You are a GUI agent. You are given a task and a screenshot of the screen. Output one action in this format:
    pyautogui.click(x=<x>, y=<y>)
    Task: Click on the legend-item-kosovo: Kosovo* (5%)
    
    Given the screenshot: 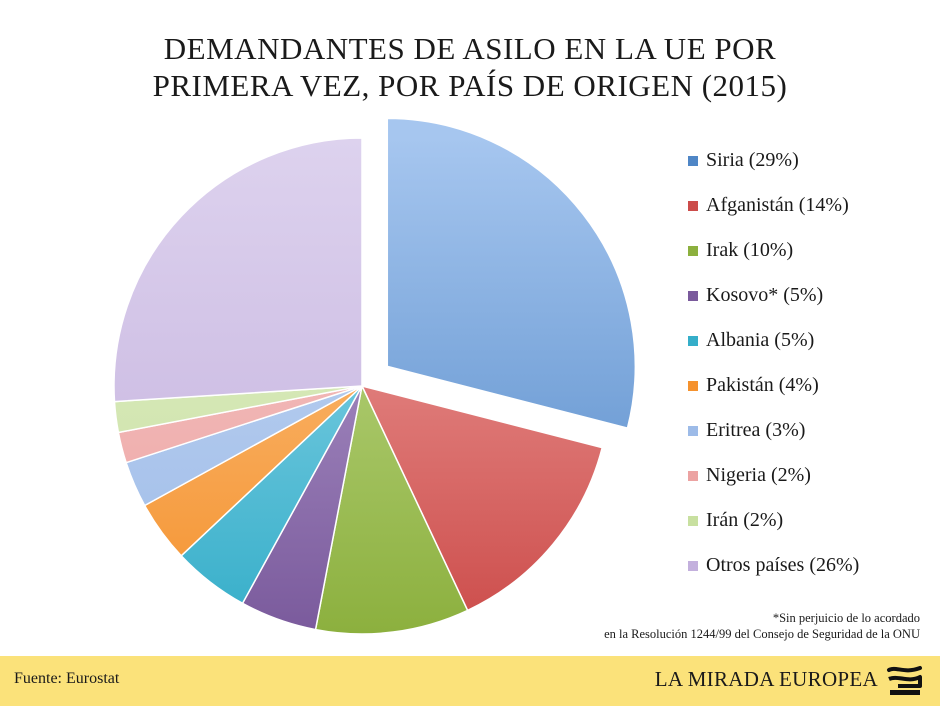 What is the action you would take?
    pyautogui.click(x=813, y=295)
    